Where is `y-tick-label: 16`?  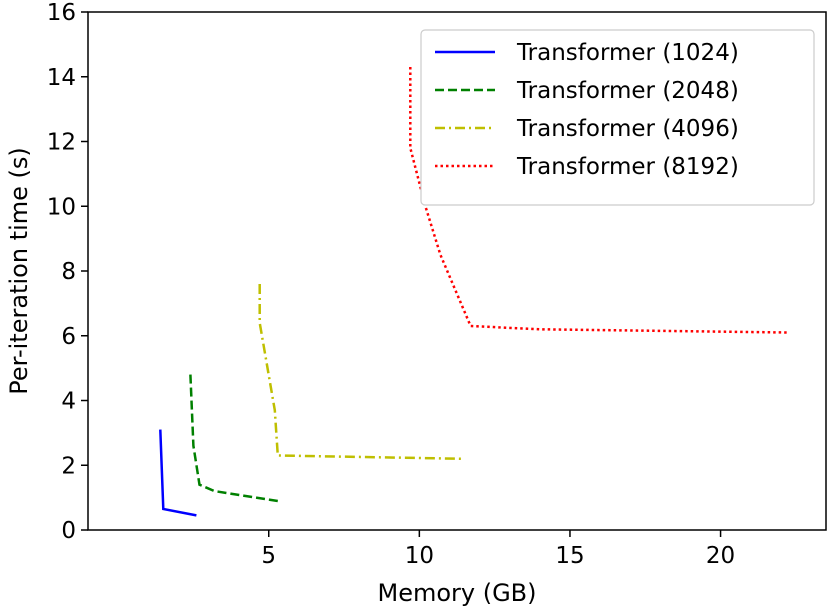
y-tick-label: 16 is located at coordinates (61, 13).